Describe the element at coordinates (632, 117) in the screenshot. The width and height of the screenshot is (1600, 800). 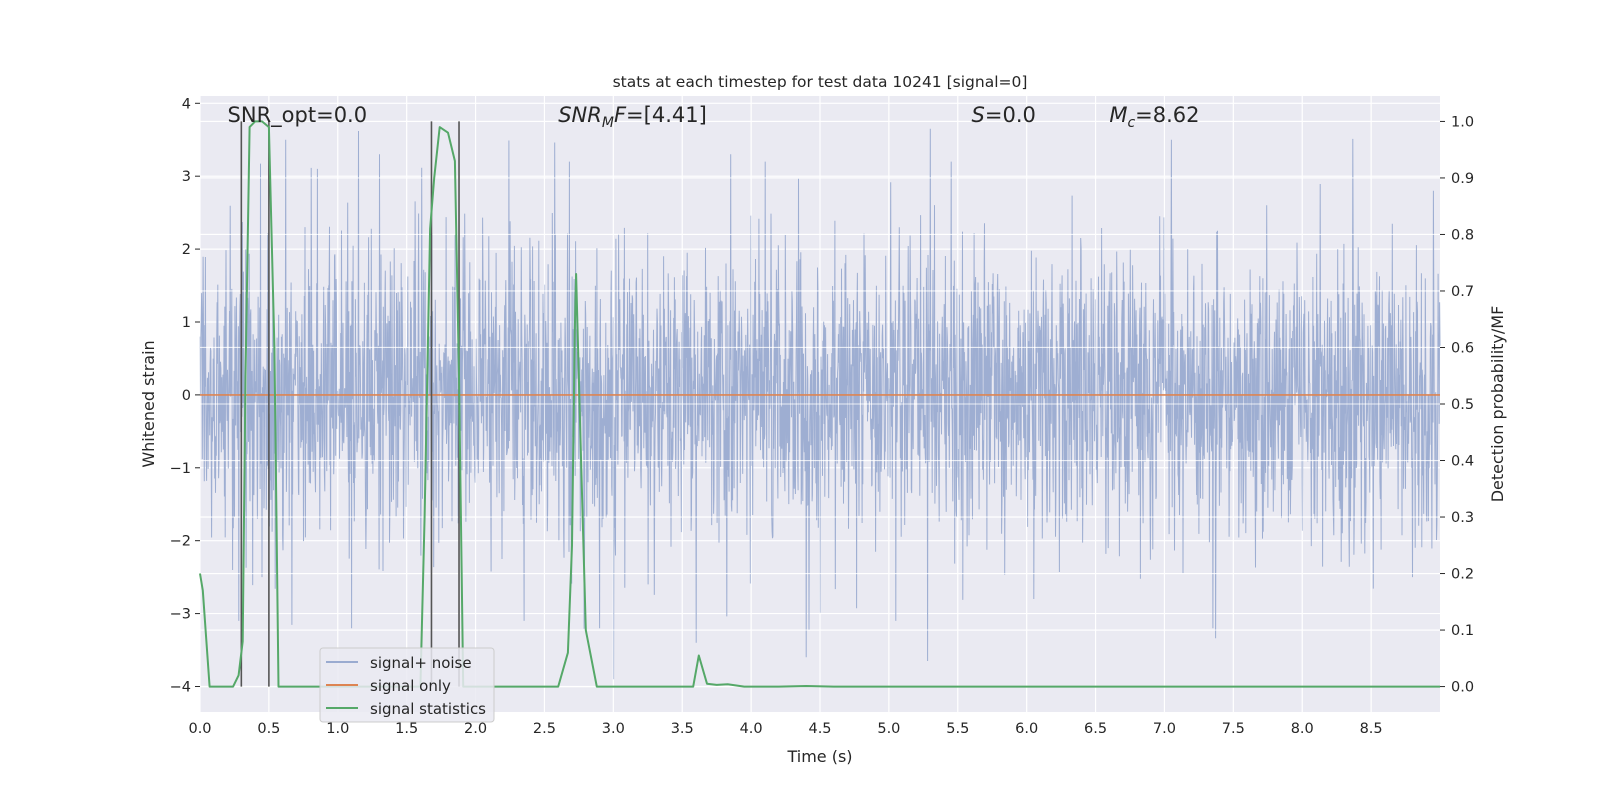
I see `annotation-text: SNRMF=[4.41]` at that location.